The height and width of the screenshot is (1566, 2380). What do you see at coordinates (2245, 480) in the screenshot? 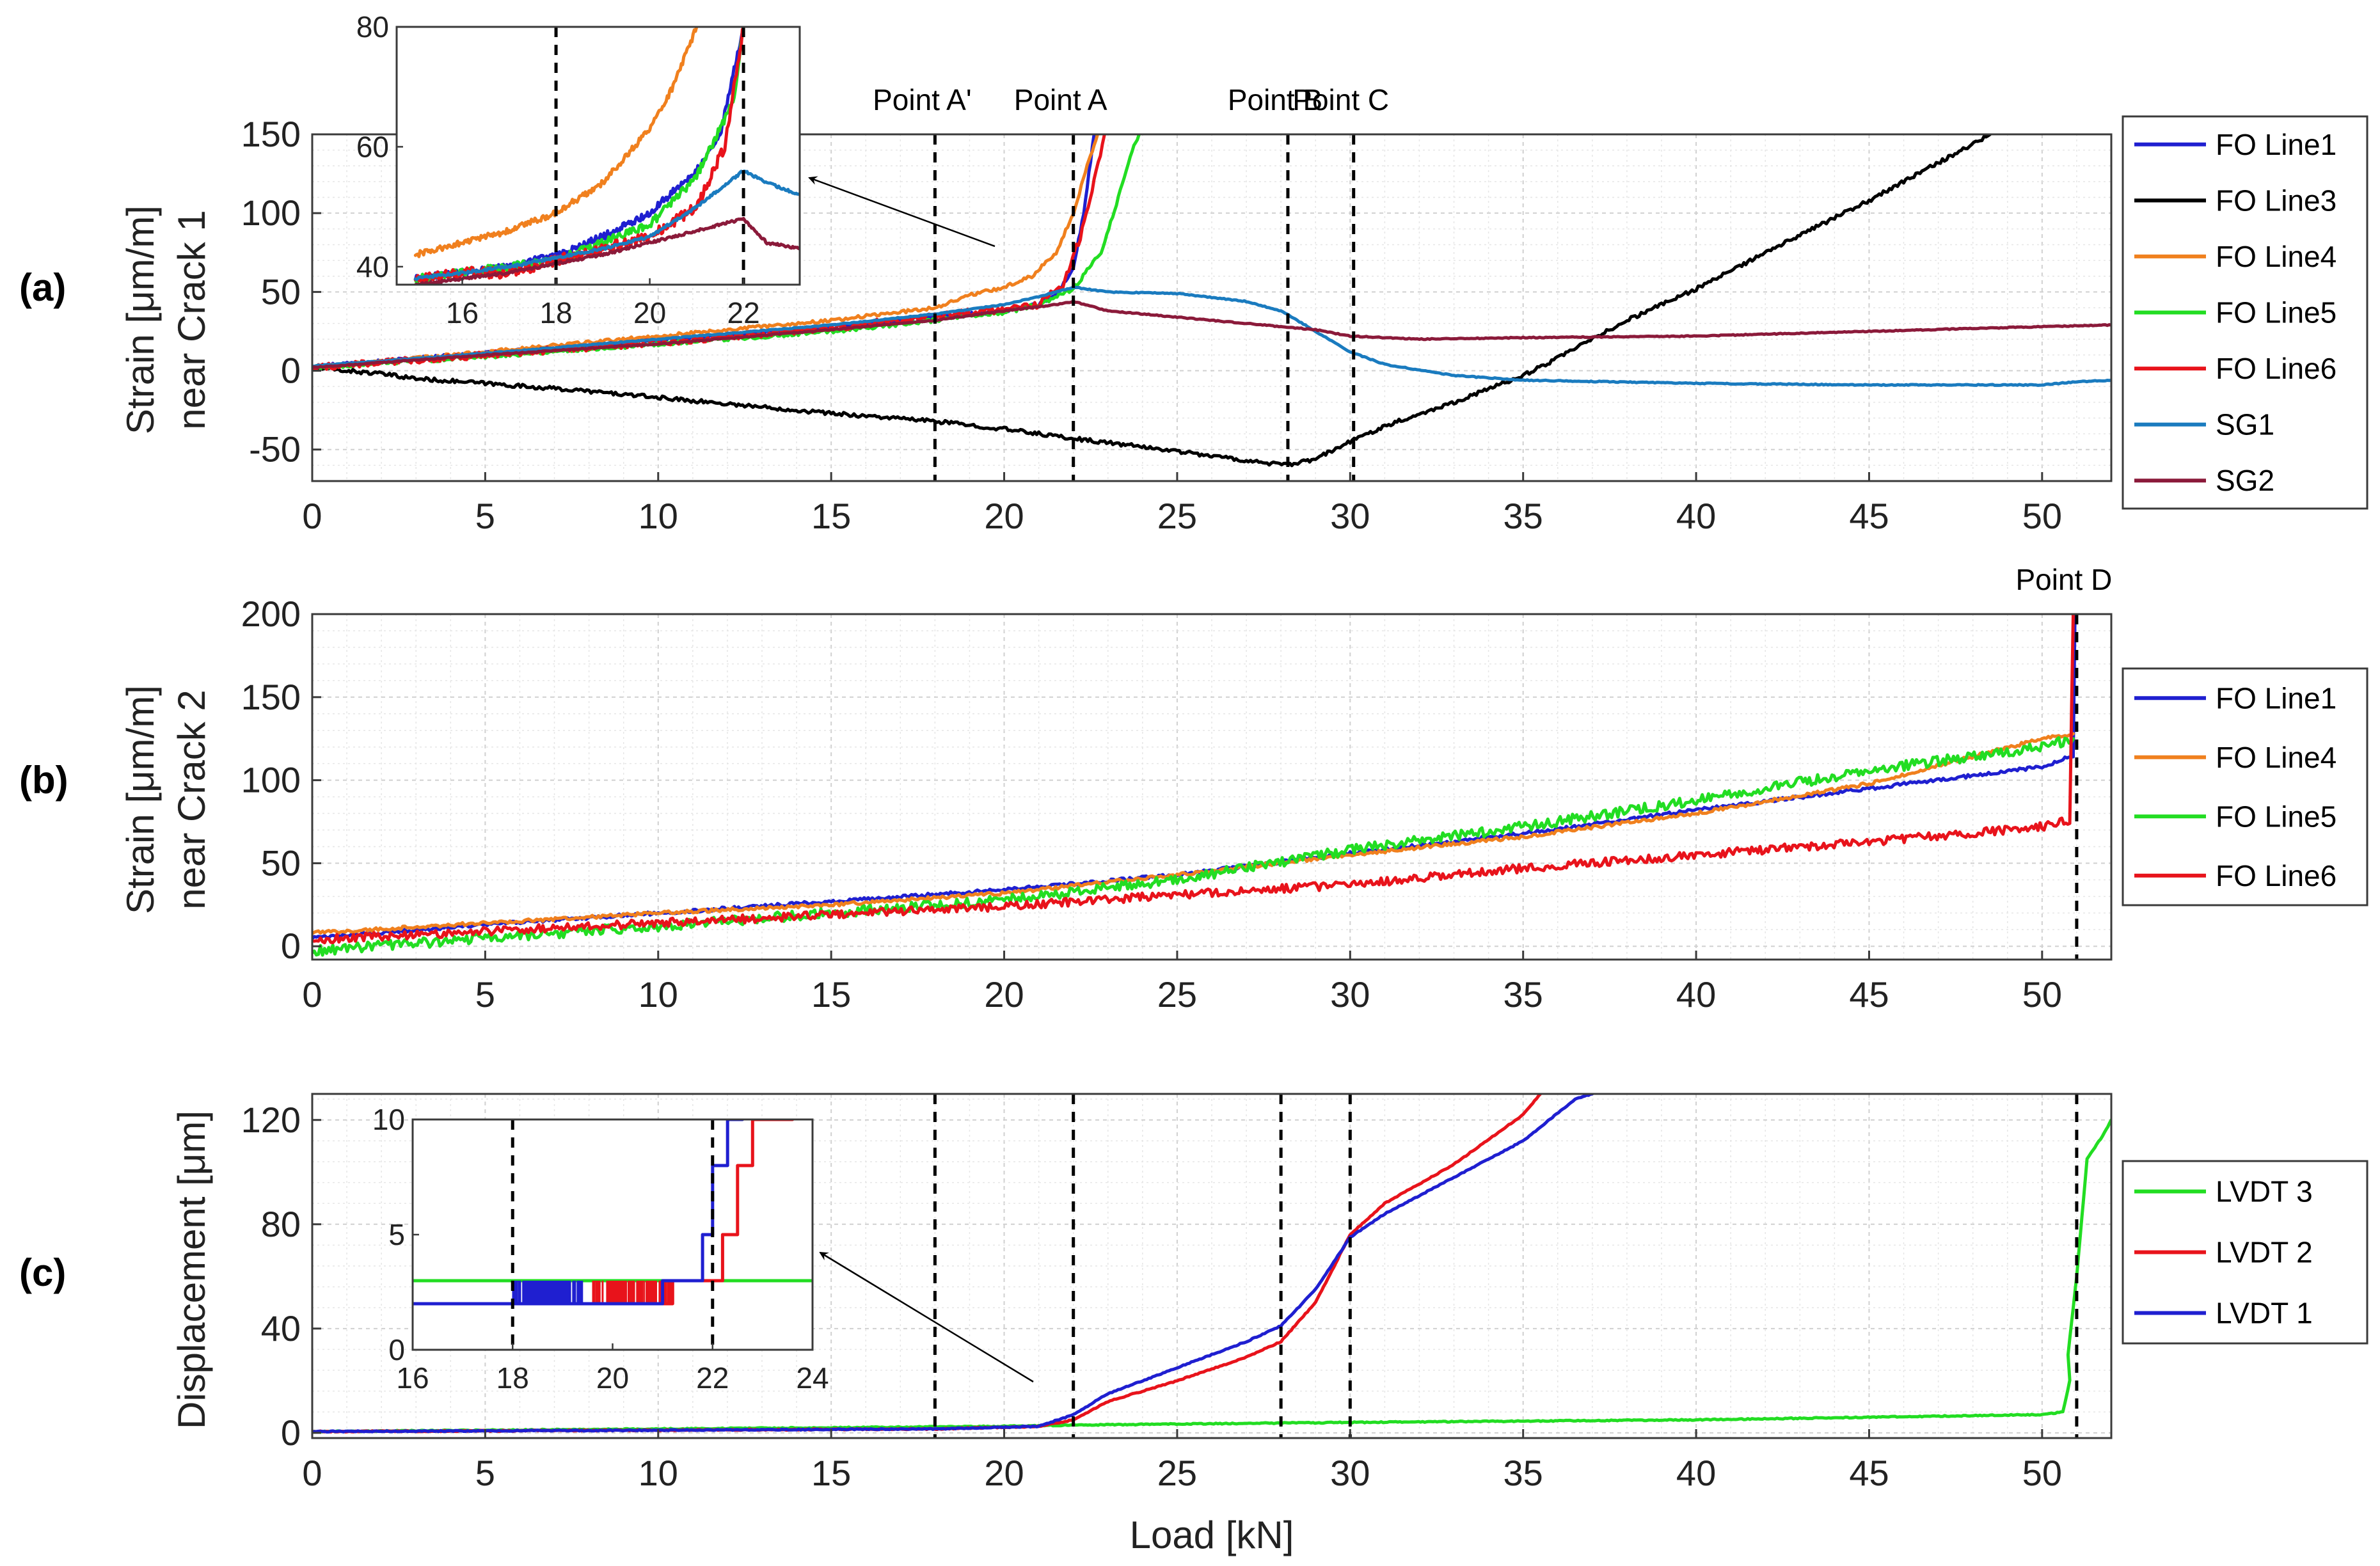
I see `legend-label-sg2: SG2` at bounding box center [2245, 480].